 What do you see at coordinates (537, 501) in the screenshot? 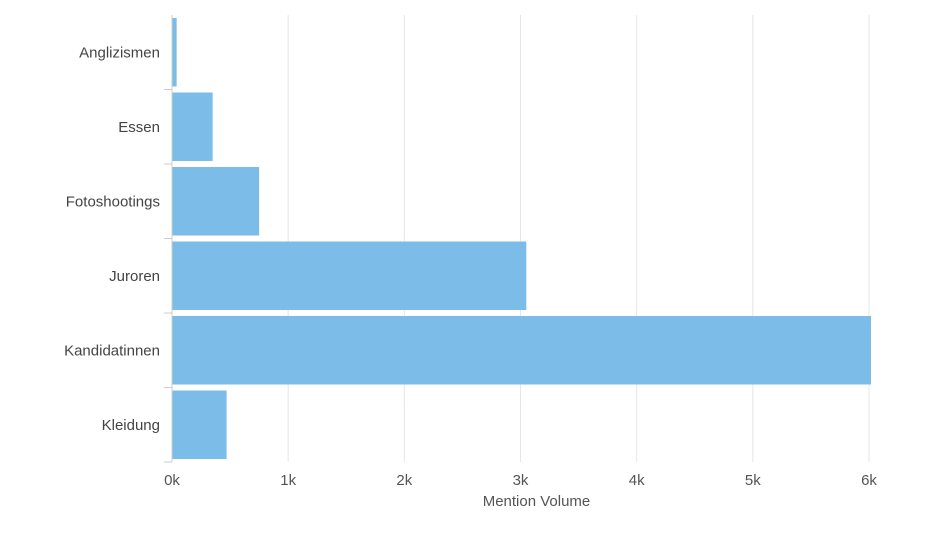
I see `x-axis-title: Mention Volume` at bounding box center [537, 501].